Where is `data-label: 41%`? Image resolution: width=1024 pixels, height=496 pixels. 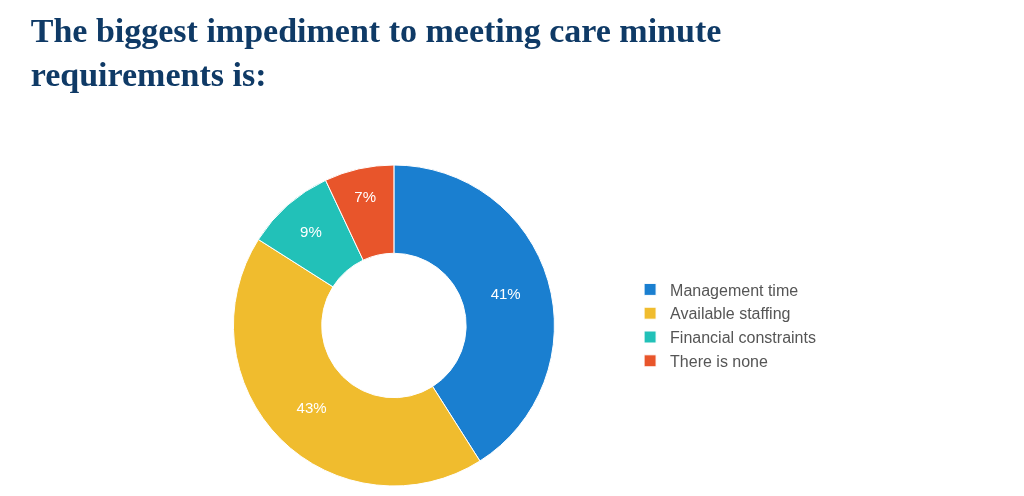 data-label: 41% is located at coordinates (505, 293).